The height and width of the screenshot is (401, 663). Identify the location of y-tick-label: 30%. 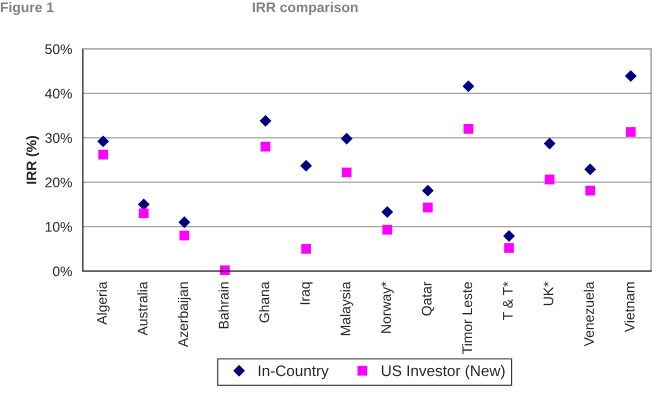
(58, 138).